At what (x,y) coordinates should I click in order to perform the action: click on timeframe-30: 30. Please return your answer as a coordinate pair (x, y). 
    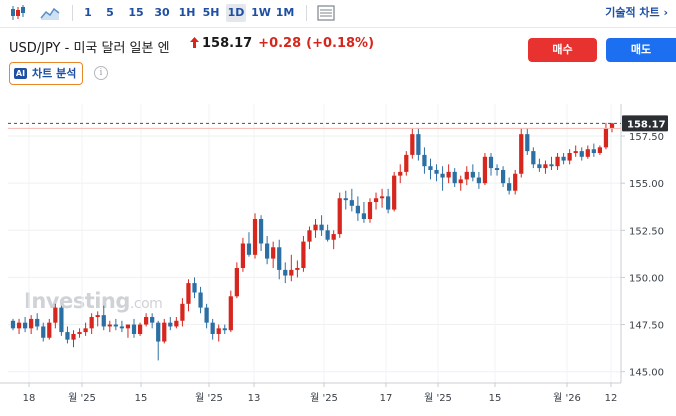
    Looking at the image, I should click on (162, 12).